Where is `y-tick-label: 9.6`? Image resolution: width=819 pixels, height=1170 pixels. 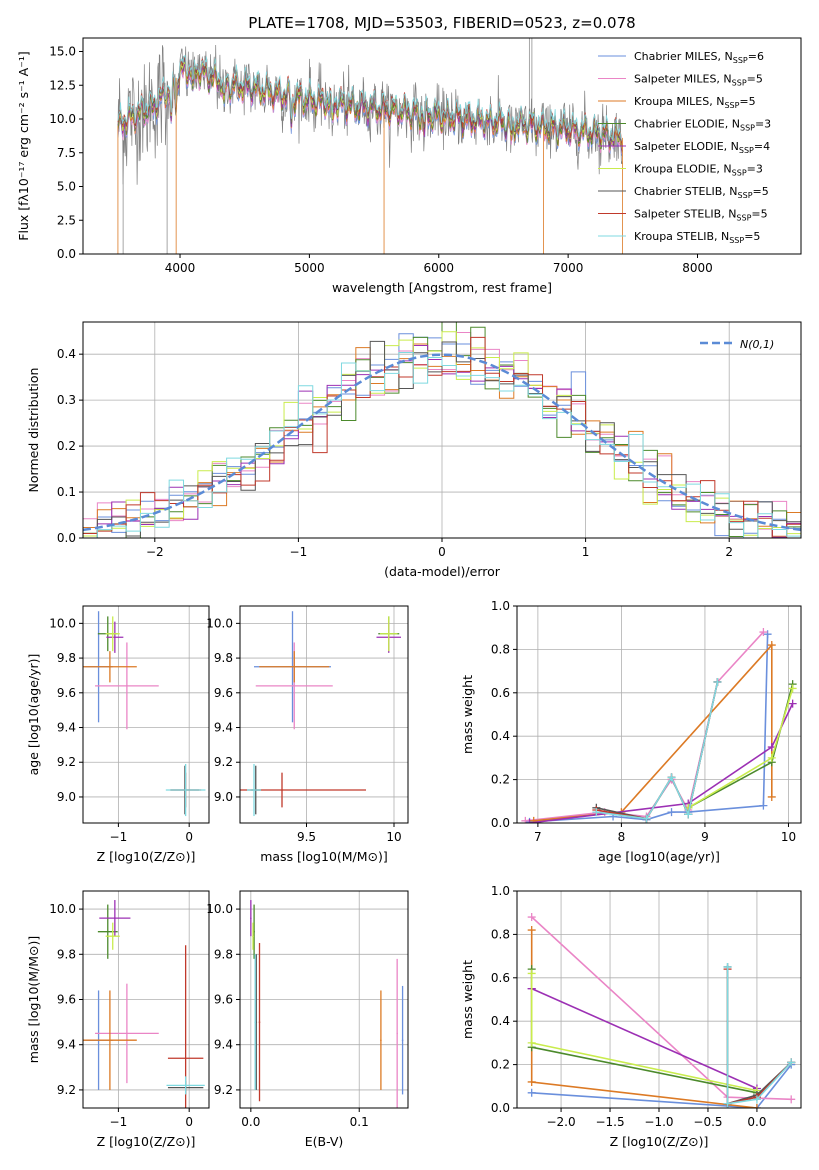 y-tick-label: 9.6 is located at coordinates (223, 693).